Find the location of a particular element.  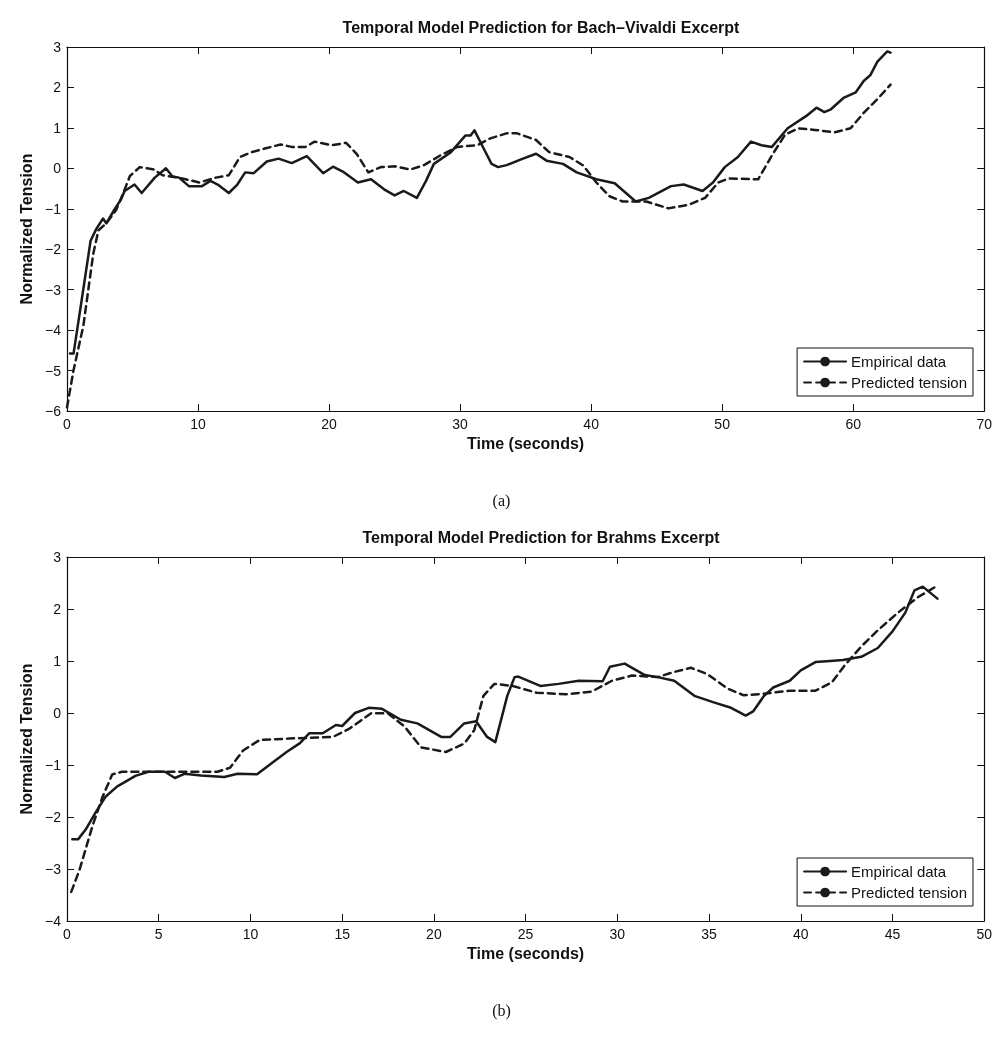

x-tick-label: 15 is located at coordinates (342, 934).